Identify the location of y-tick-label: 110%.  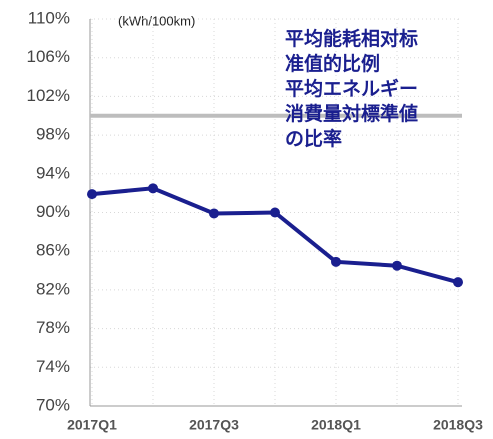
(49, 17).